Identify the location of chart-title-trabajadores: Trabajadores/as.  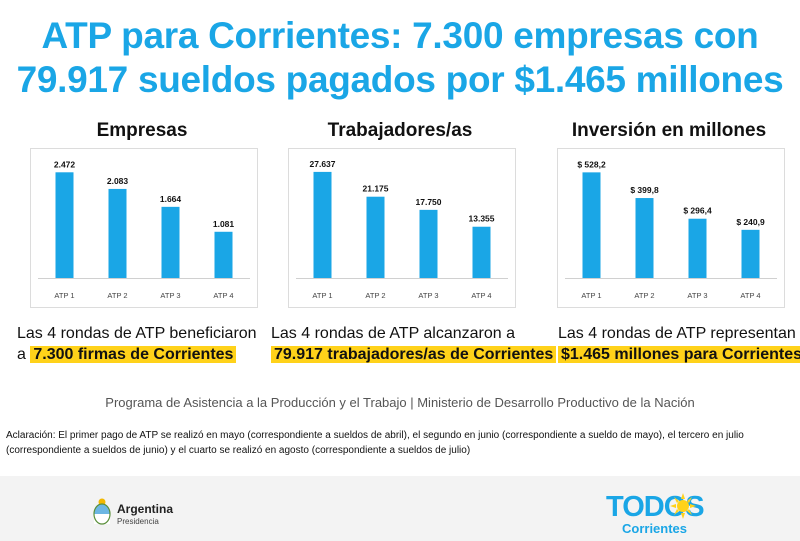
(400, 130).